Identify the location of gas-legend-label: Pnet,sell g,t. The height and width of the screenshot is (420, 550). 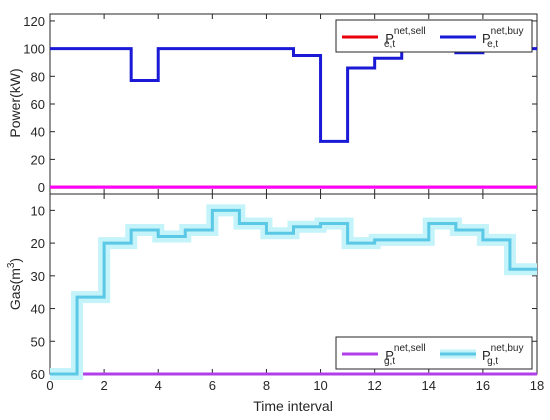
(405, 355).